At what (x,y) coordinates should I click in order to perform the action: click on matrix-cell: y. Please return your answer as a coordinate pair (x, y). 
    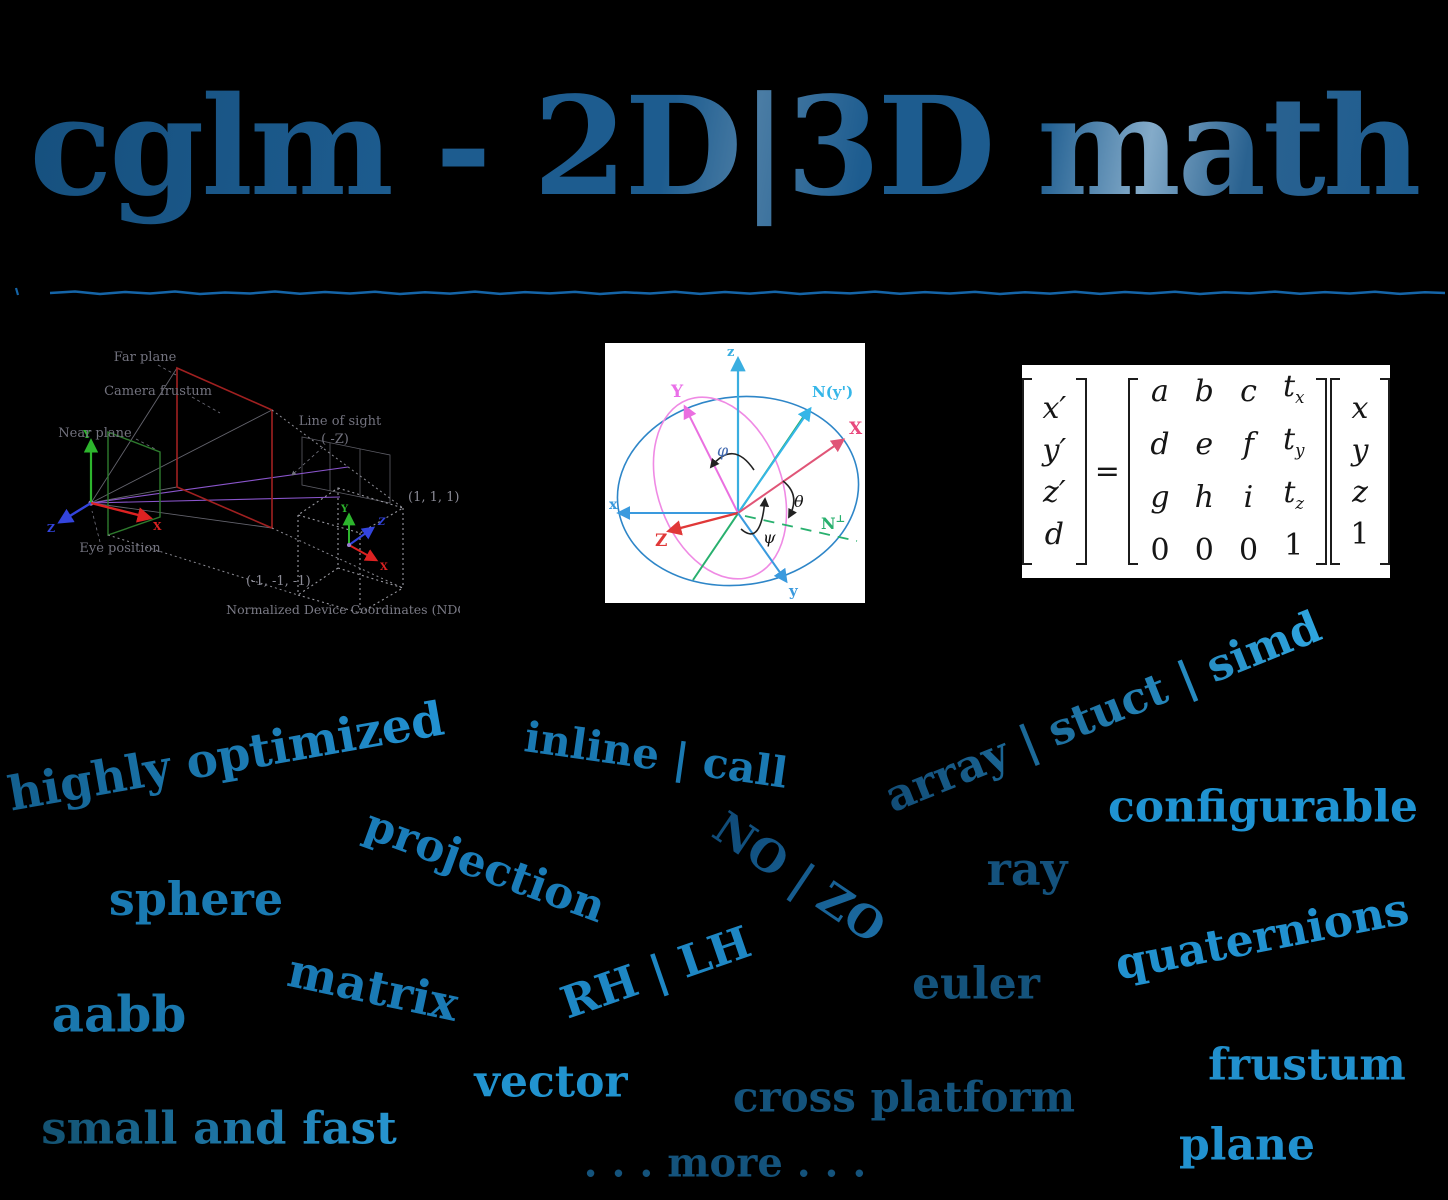
    Looking at the image, I should click on (1360, 450).